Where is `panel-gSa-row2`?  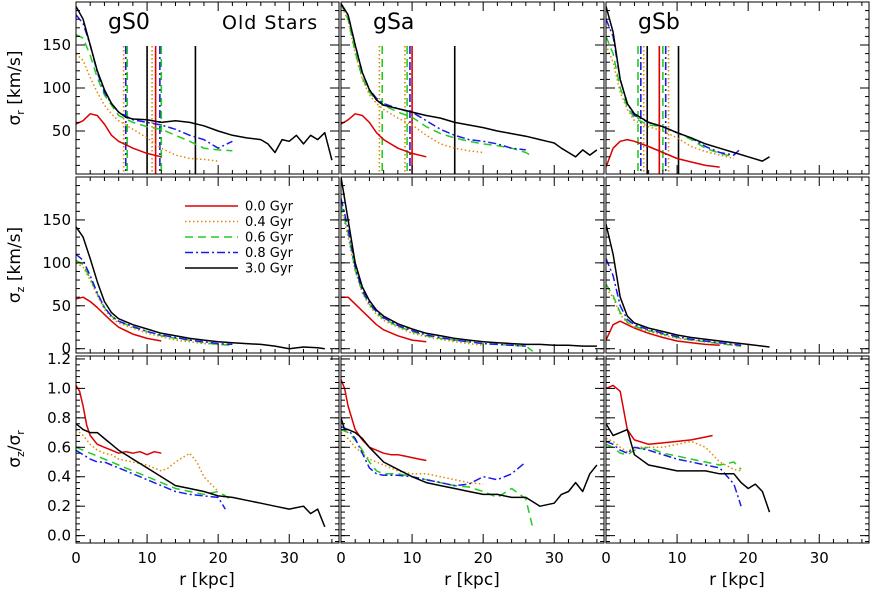 panel-gSa-row2 is located at coordinates (472, 265).